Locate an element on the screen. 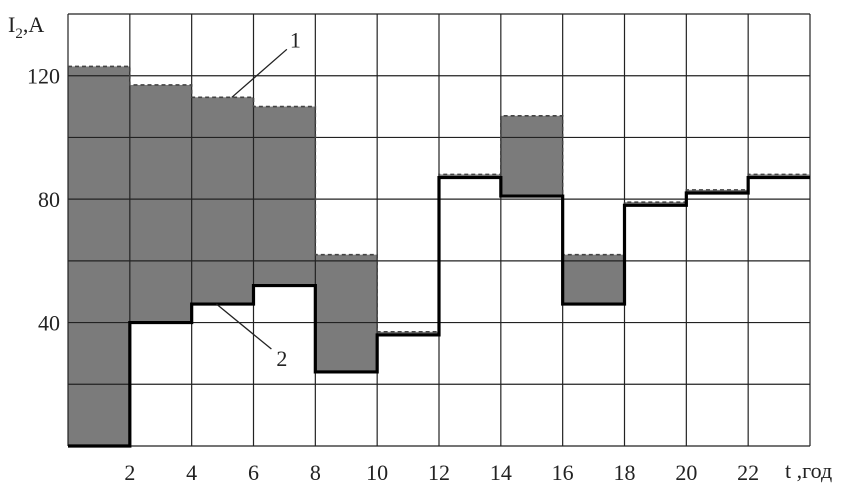 The height and width of the screenshot is (488, 857). x-tick-label: 18 is located at coordinates (625, 472).